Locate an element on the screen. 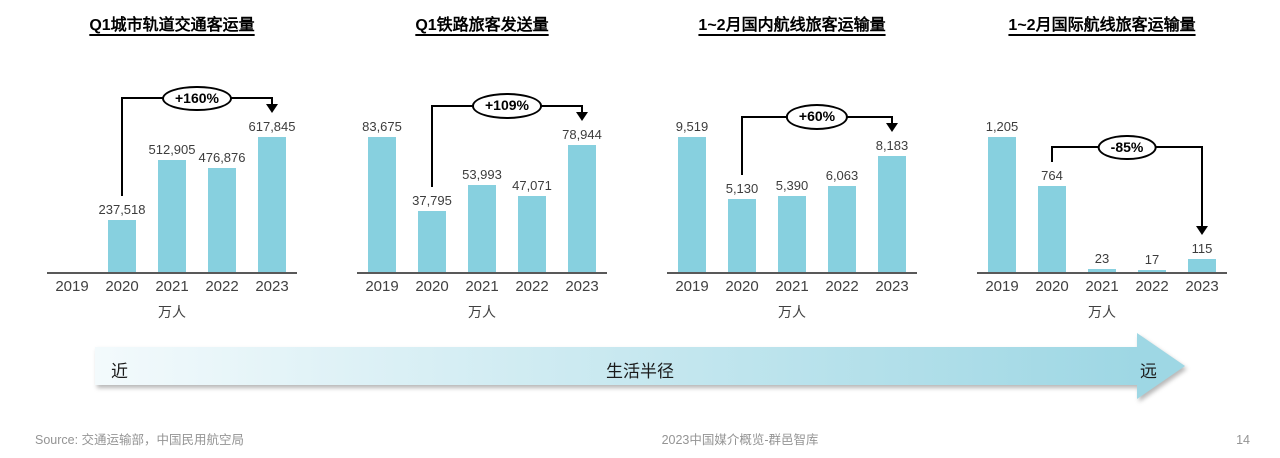 The image size is (1280, 458). value-label: 78,944 is located at coordinates (582, 134).